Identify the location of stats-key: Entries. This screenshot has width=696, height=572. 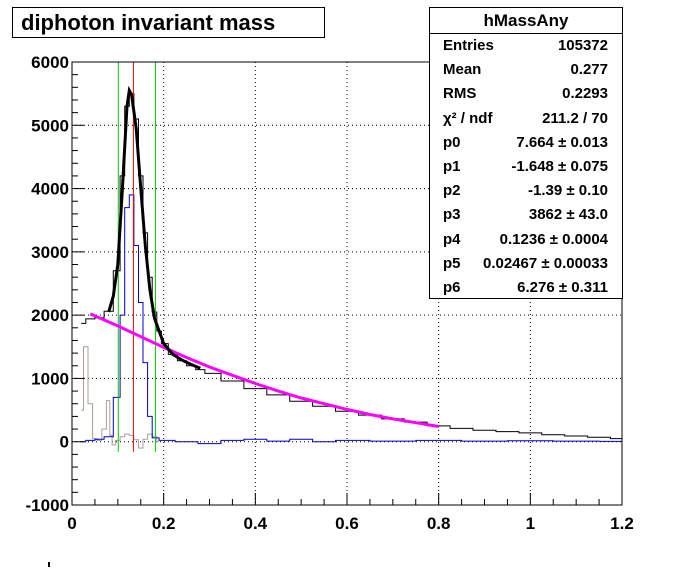
(468, 45).